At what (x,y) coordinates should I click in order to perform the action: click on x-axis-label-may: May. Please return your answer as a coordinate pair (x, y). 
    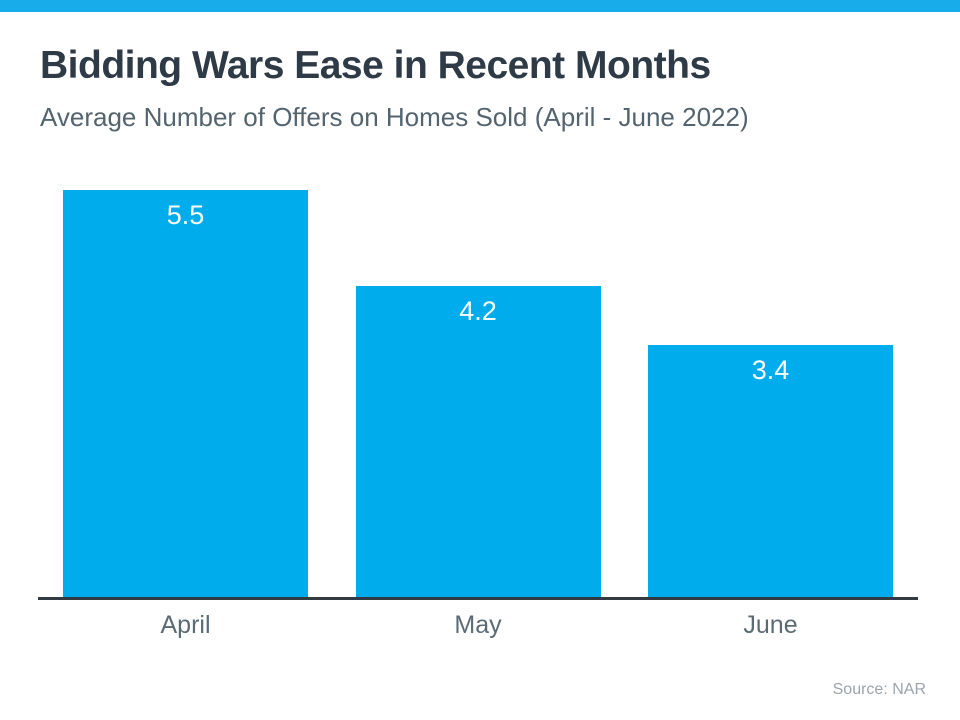
    Looking at the image, I should click on (478, 625).